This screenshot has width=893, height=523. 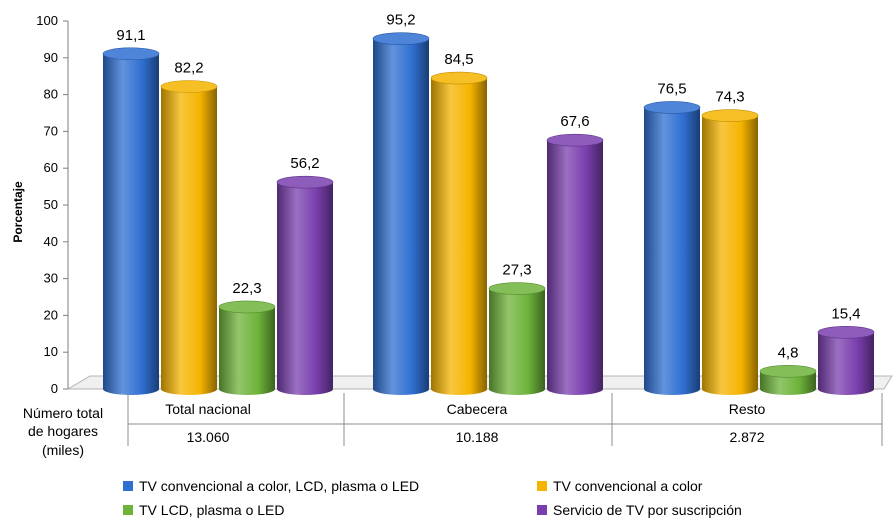 What do you see at coordinates (647, 510) in the screenshot?
I see `legend-label-series-4: Servicio de TV por suscripción` at bounding box center [647, 510].